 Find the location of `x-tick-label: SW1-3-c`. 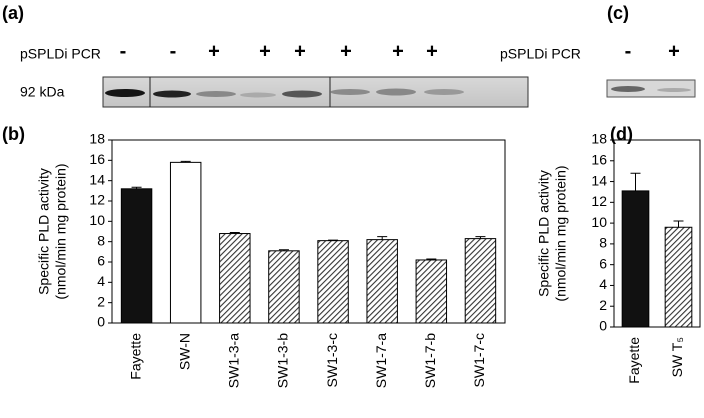

x-tick-label: SW1-3-c is located at coordinates (332, 360).